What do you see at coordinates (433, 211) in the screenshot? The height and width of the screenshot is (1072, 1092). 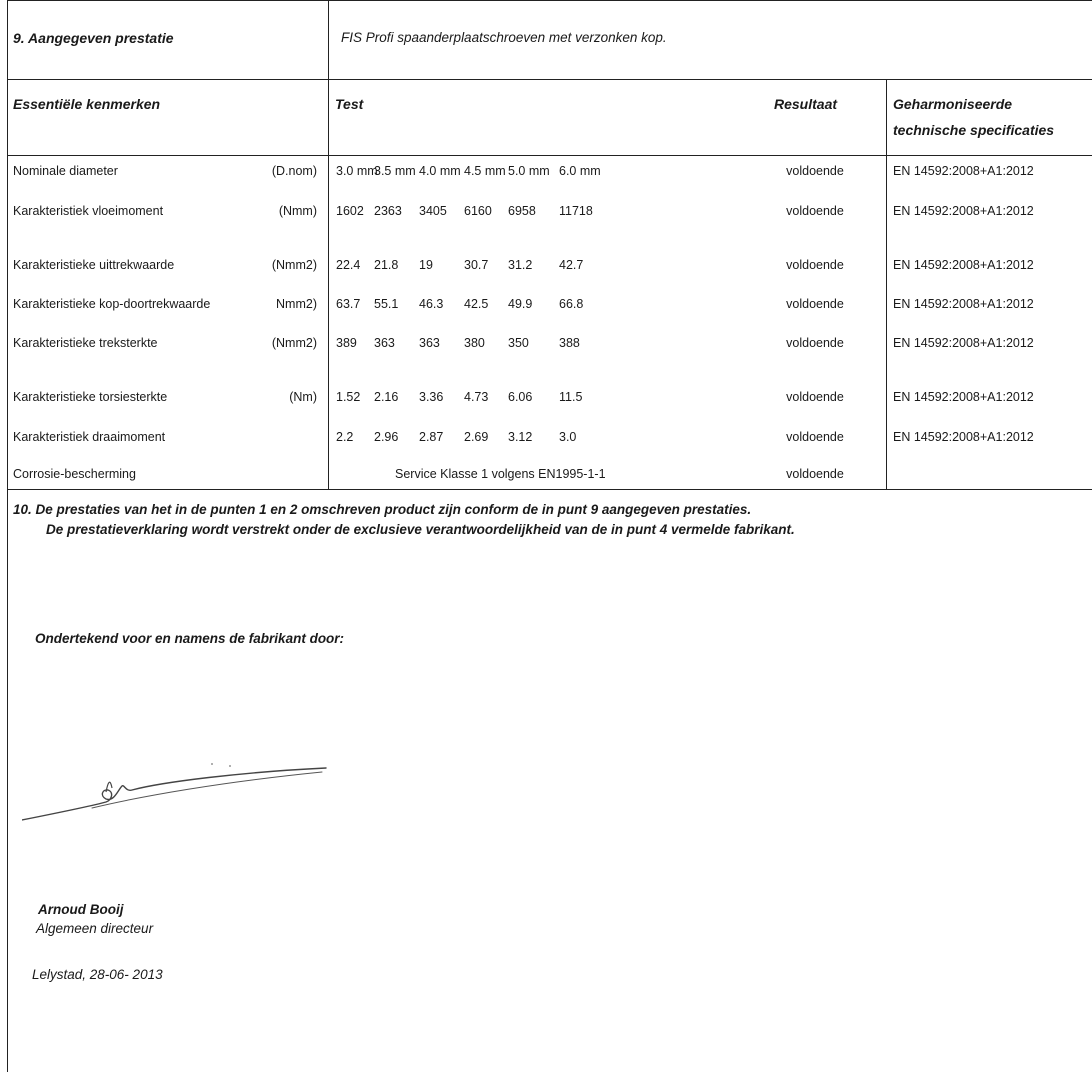 I see `row-test-value: 3405` at bounding box center [433, 211].